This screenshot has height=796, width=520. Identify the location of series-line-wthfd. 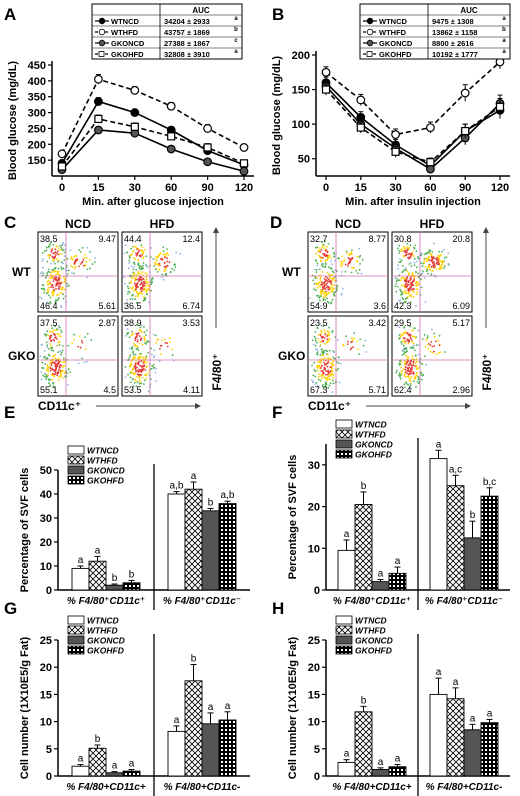
(153, 116).